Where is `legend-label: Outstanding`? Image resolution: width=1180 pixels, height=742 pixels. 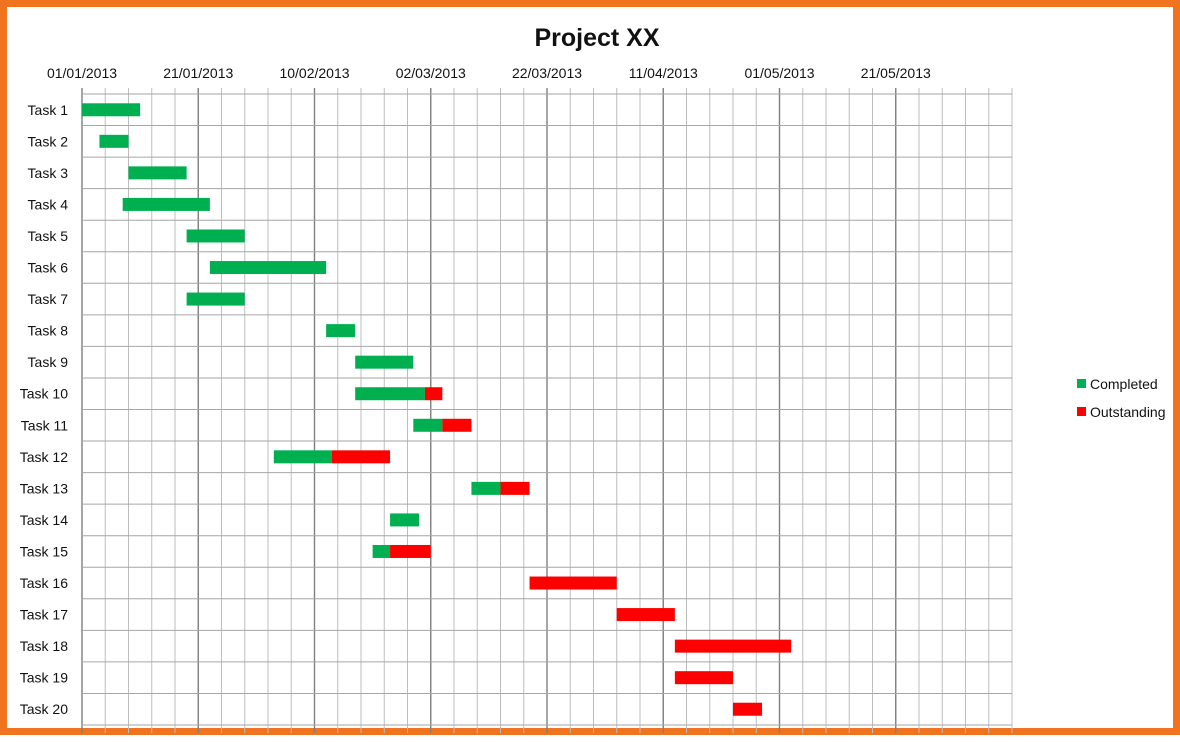 legend-label: Outstanding is located at coordinates (1128, 412).